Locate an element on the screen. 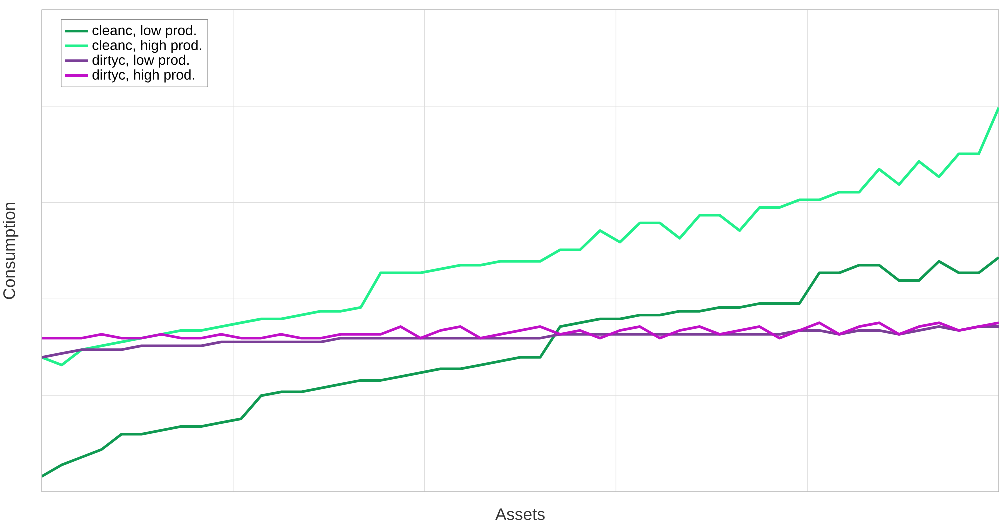 The image size is (999, 529). legend-label: cleanc, low prod. is located at coordinates (144, 31).